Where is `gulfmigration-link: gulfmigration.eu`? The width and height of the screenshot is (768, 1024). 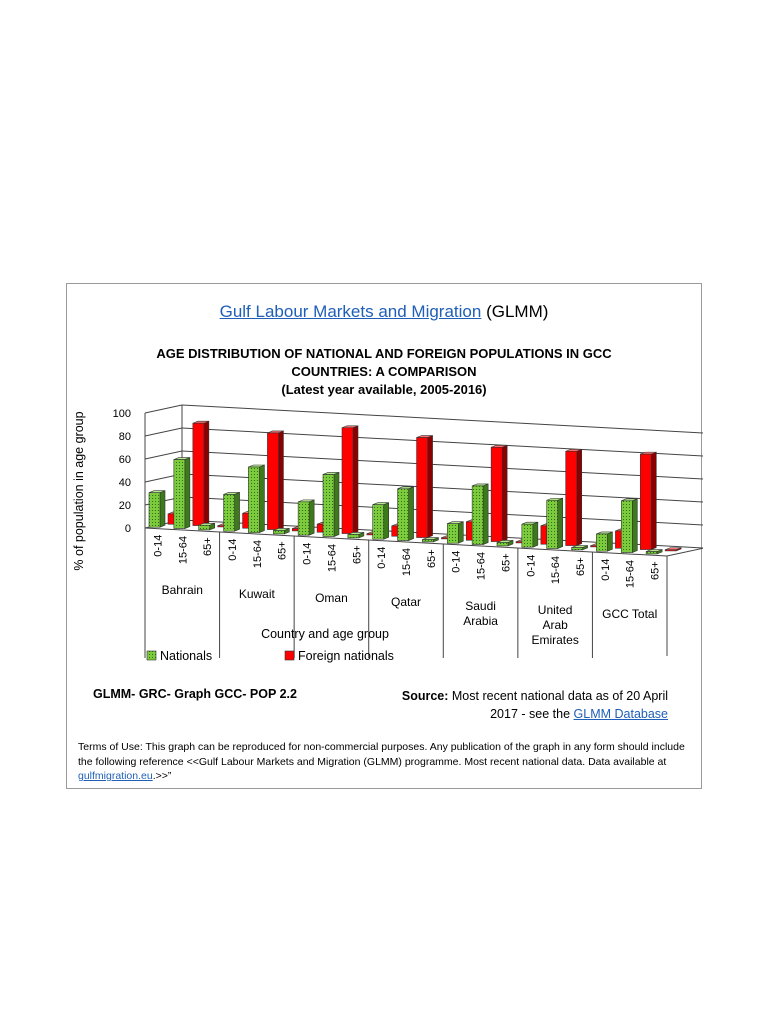
gulfmigration-link: gulfmigration.eu is located at coordinates (115, 776).